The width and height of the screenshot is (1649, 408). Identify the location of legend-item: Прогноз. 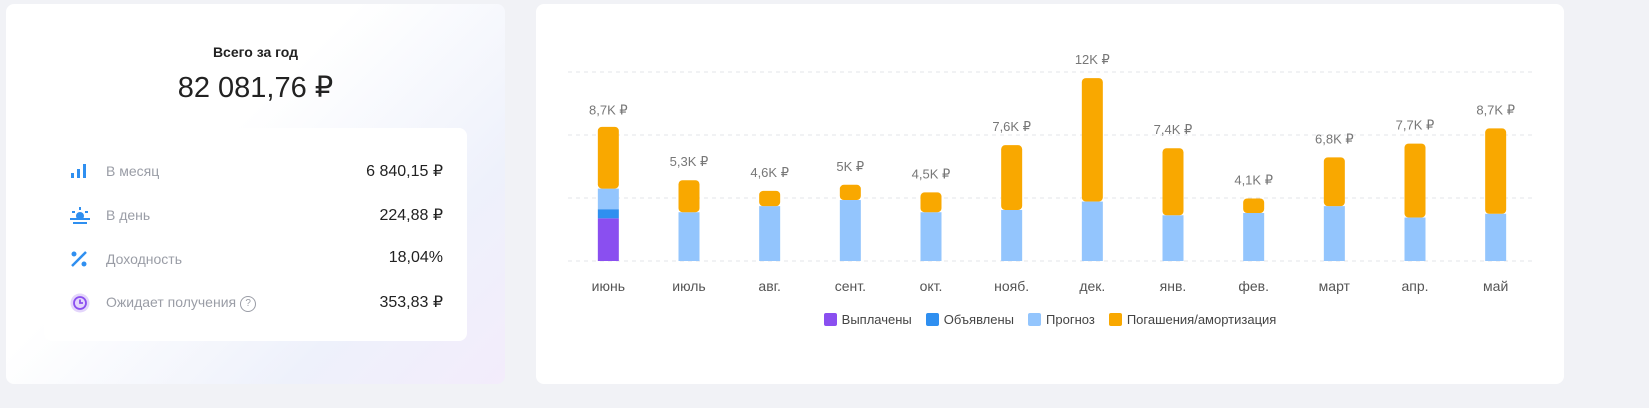
(1061, 319).